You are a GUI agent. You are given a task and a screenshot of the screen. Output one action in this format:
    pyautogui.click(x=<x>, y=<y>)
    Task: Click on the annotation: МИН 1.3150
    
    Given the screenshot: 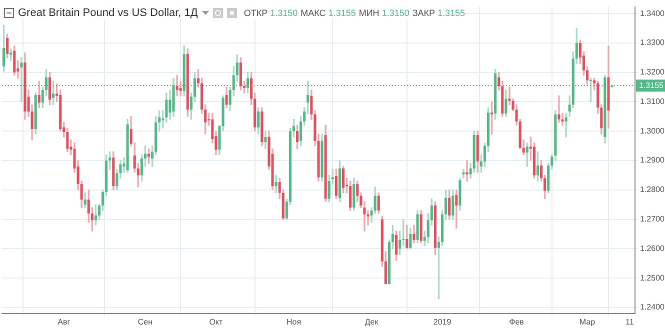 What is the action you would take?
    pyautogui.click(x=384, y=13)
    